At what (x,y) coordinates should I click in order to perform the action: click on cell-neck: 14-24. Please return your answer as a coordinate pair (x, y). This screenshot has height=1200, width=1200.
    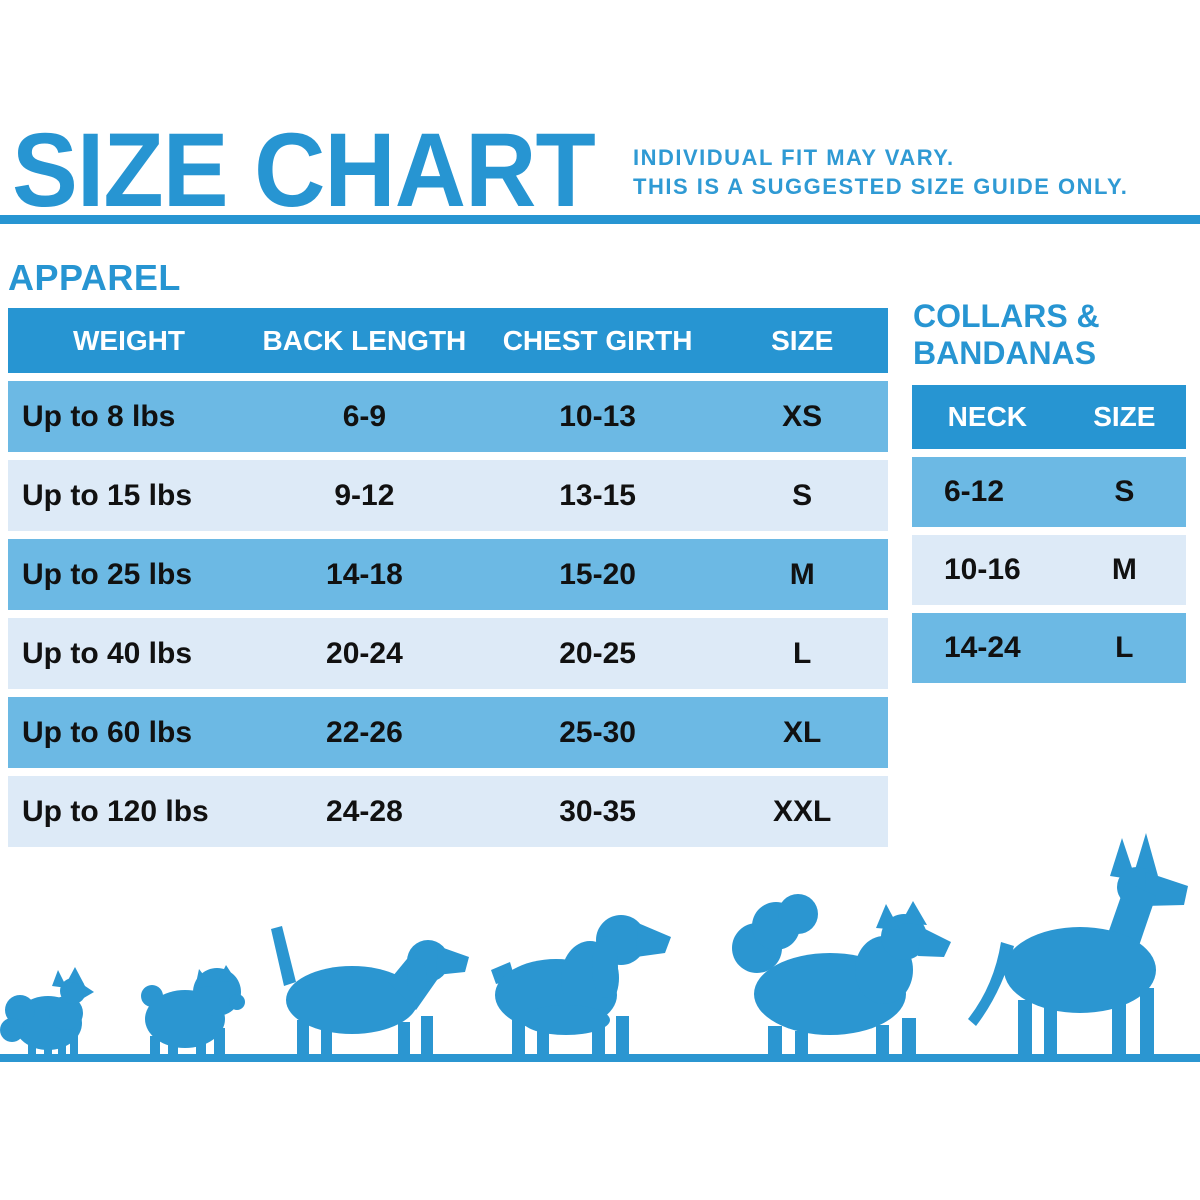
    Looking at the image, I should click on (982, 647).